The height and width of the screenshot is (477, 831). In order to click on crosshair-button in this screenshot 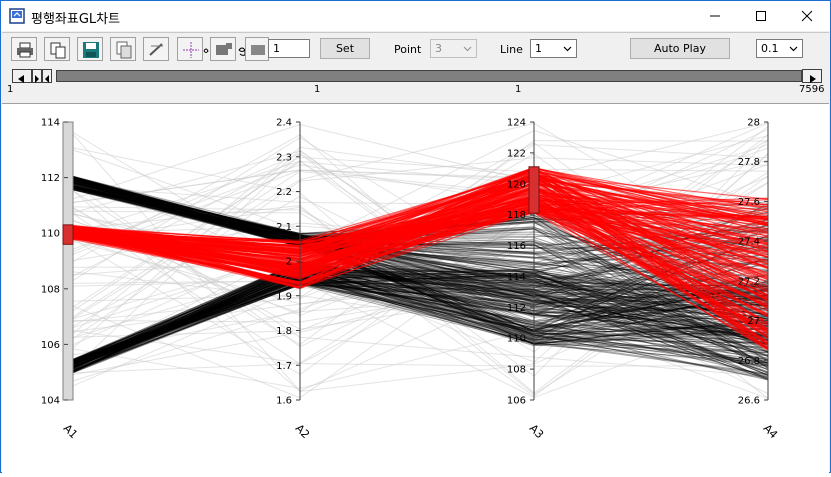, I will do `click(190, 49)`.